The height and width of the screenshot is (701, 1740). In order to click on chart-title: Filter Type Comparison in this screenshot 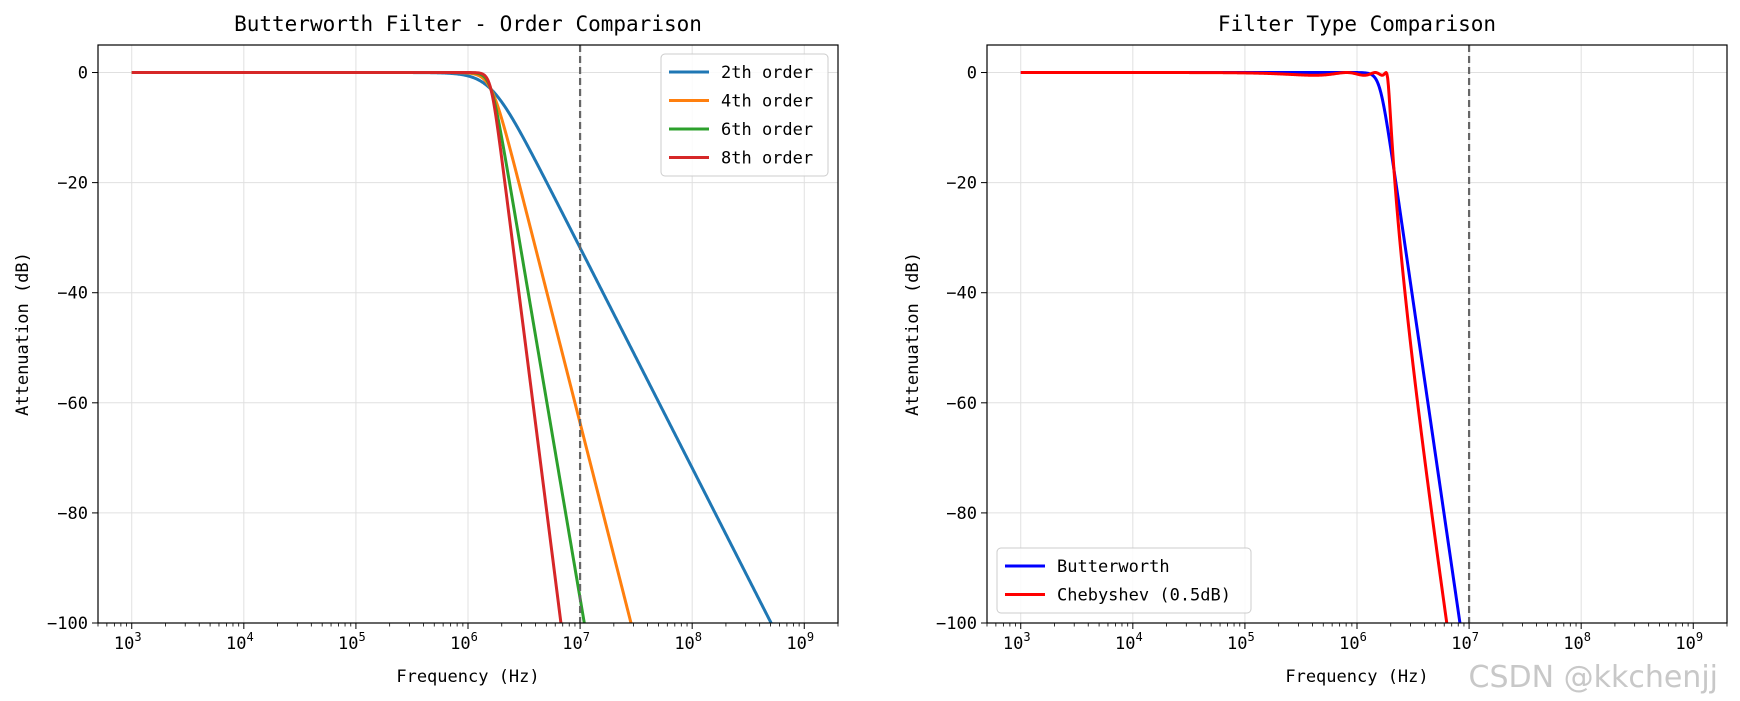, I will do `click(1357, 24)`.